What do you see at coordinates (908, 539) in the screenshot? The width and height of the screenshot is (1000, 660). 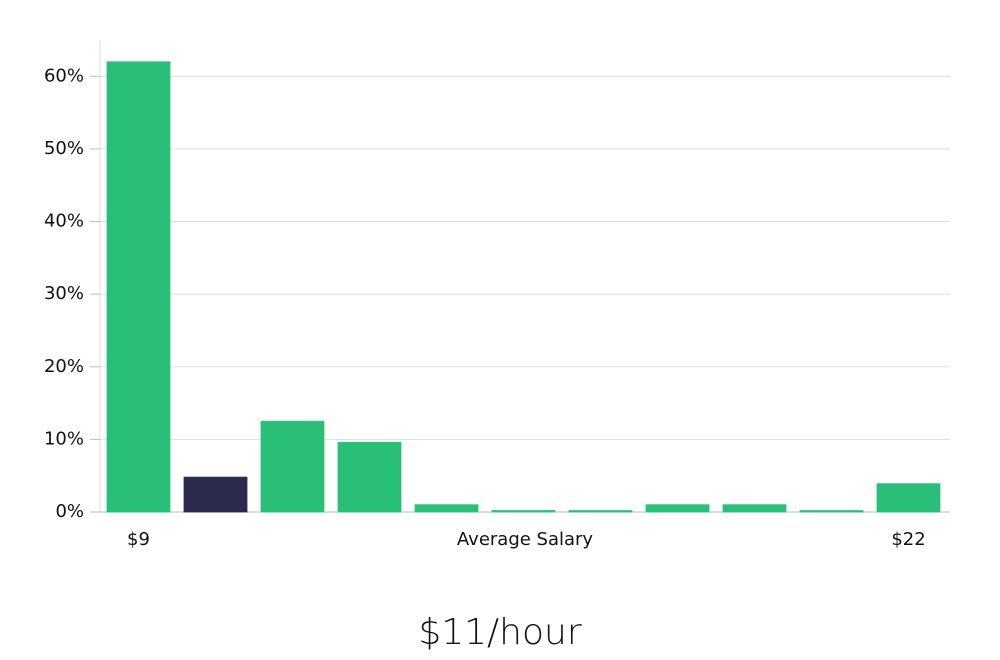 I see `x-tick-label: $22` at bounding box center [908, 539].